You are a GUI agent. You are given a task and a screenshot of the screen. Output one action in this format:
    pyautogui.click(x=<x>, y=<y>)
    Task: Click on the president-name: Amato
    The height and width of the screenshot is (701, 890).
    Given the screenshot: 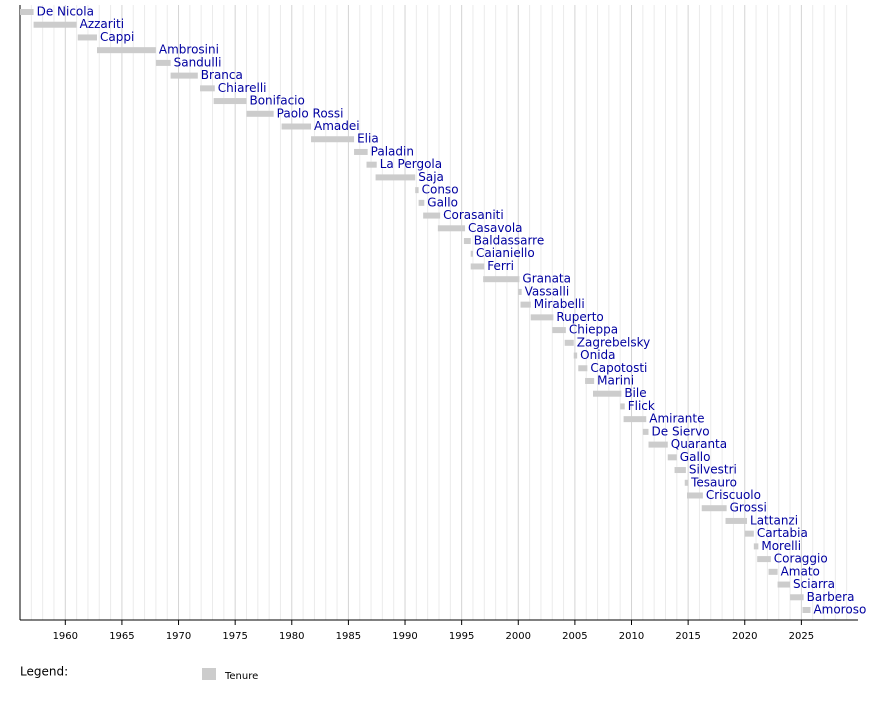 What is the action you would take?
    pyautogui.click(x=800, y=571)
    